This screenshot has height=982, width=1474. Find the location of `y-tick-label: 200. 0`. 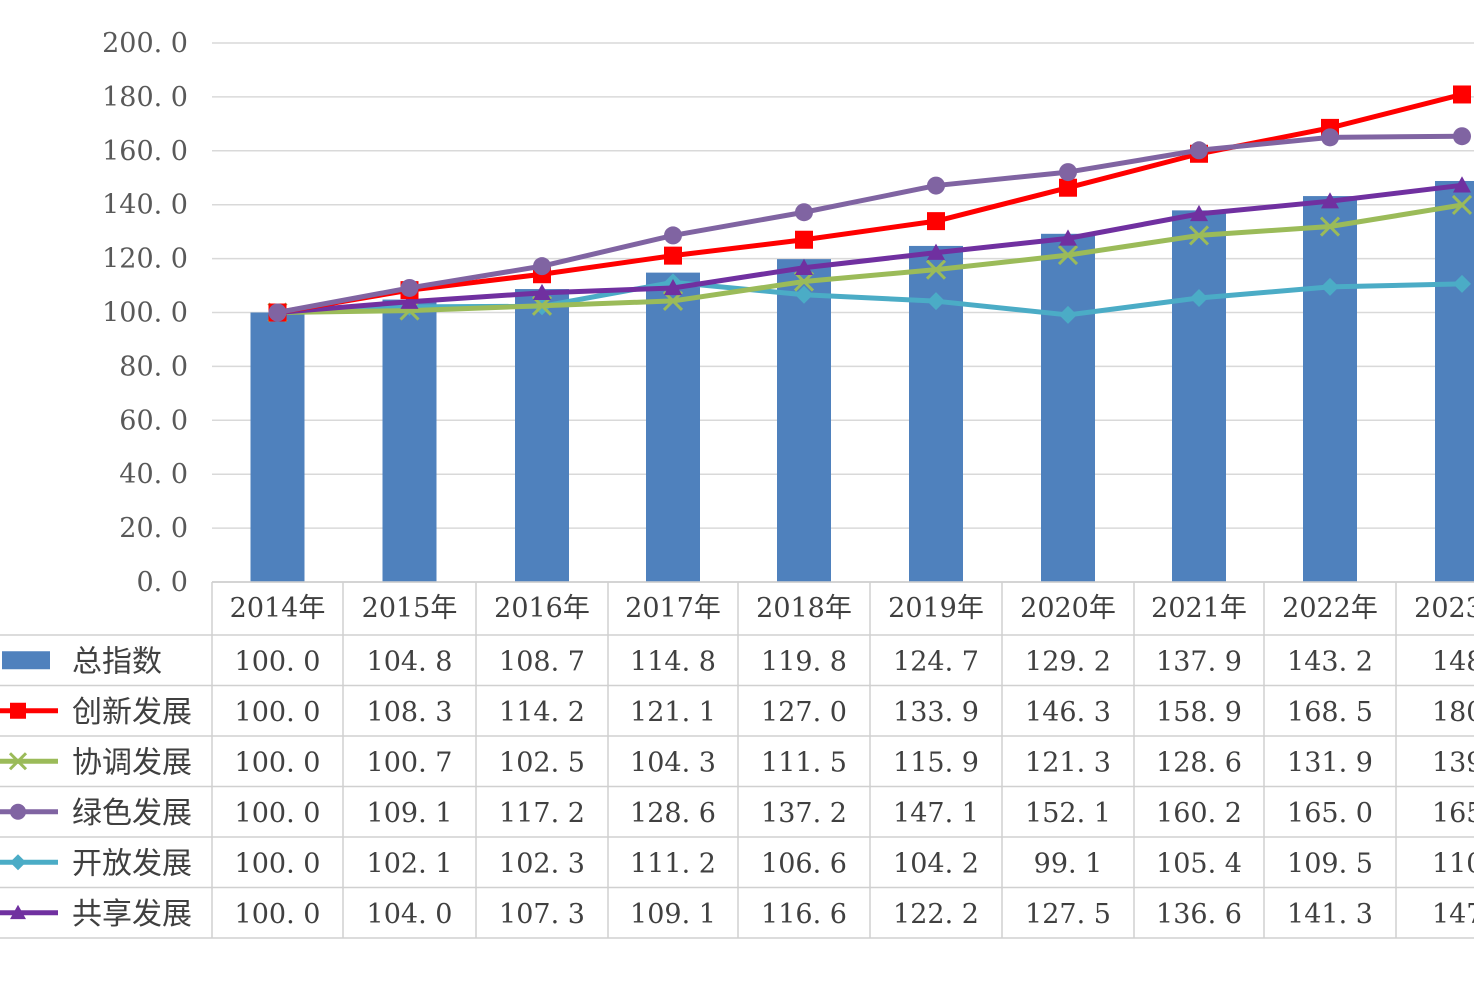

y-tick-label: 200. 0 is located at coordinates (145, 43).